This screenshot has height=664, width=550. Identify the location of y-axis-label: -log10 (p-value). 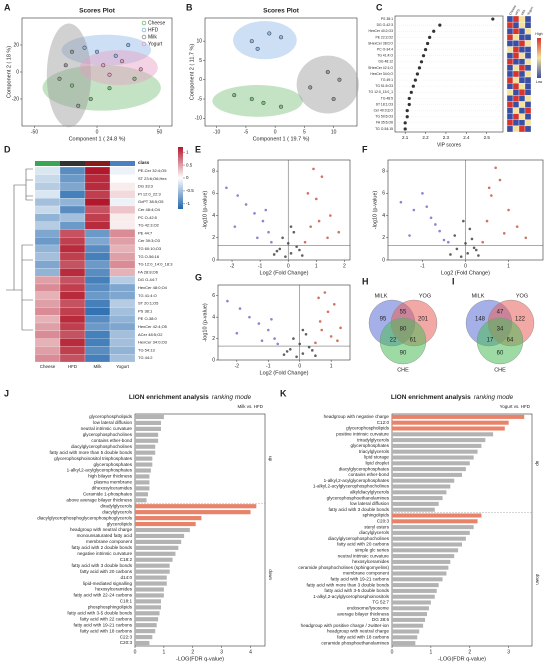
(205, 210).